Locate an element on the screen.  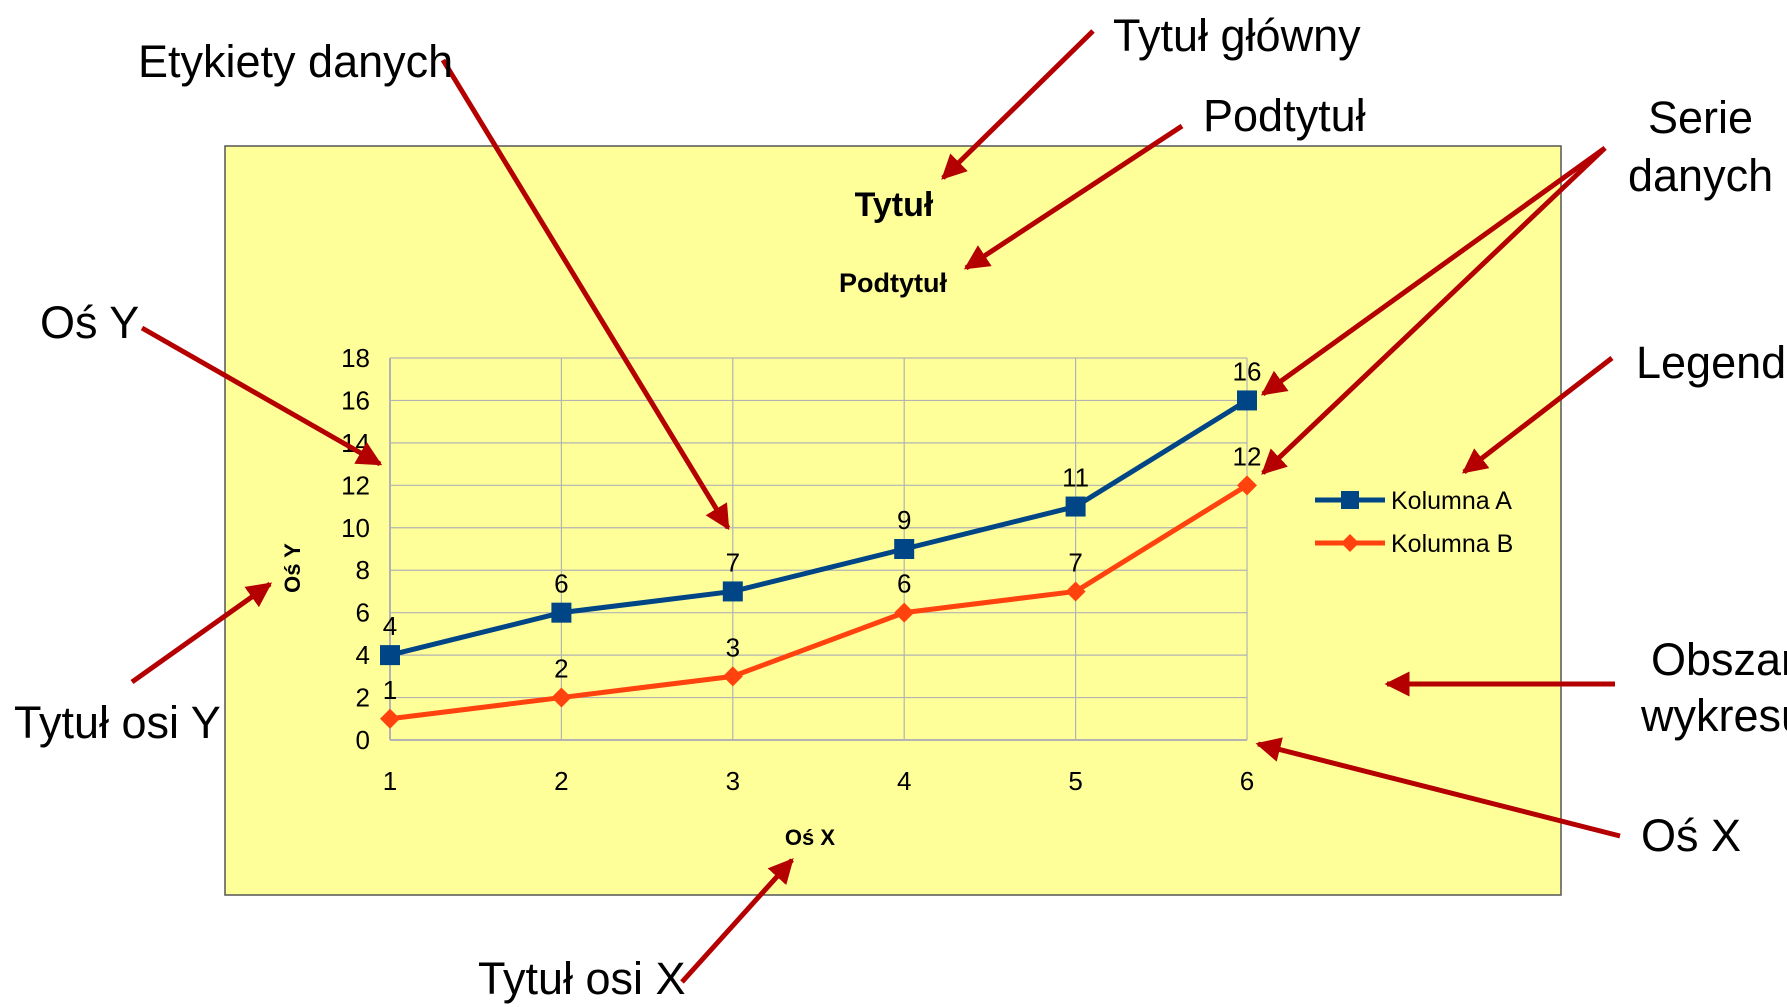
data-label-b: 3 is located at coordinates (733, 647).